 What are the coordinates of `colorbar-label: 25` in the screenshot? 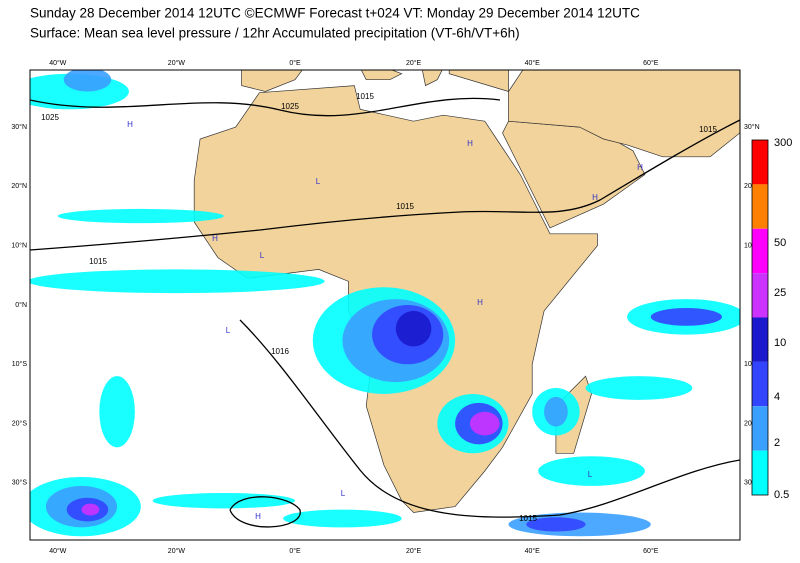 It's located at (780, 293).